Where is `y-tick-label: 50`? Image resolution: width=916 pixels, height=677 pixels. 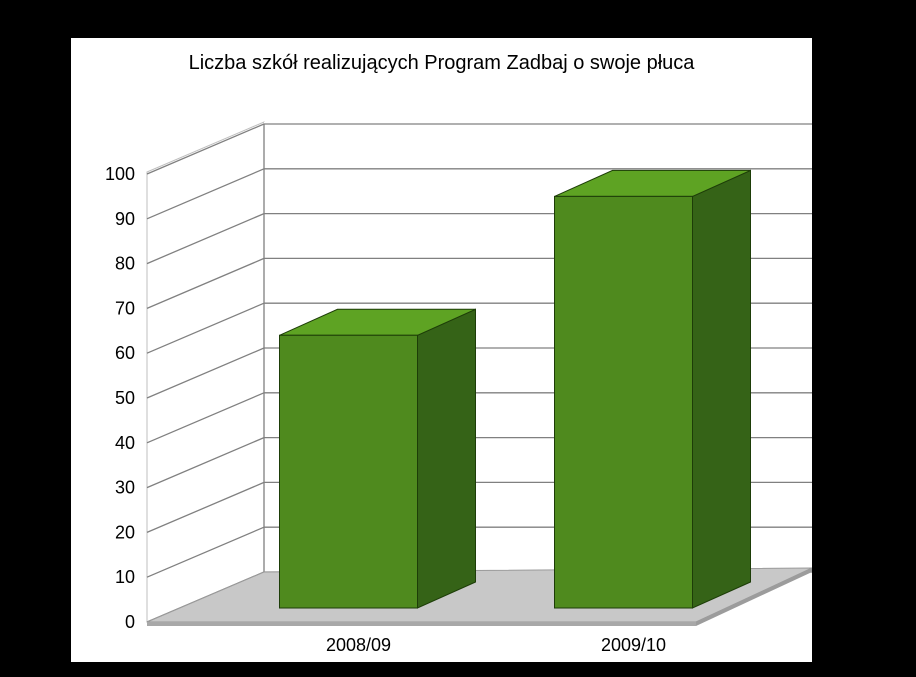
y-tick-label: 50 is located at coordinates (125, 398).